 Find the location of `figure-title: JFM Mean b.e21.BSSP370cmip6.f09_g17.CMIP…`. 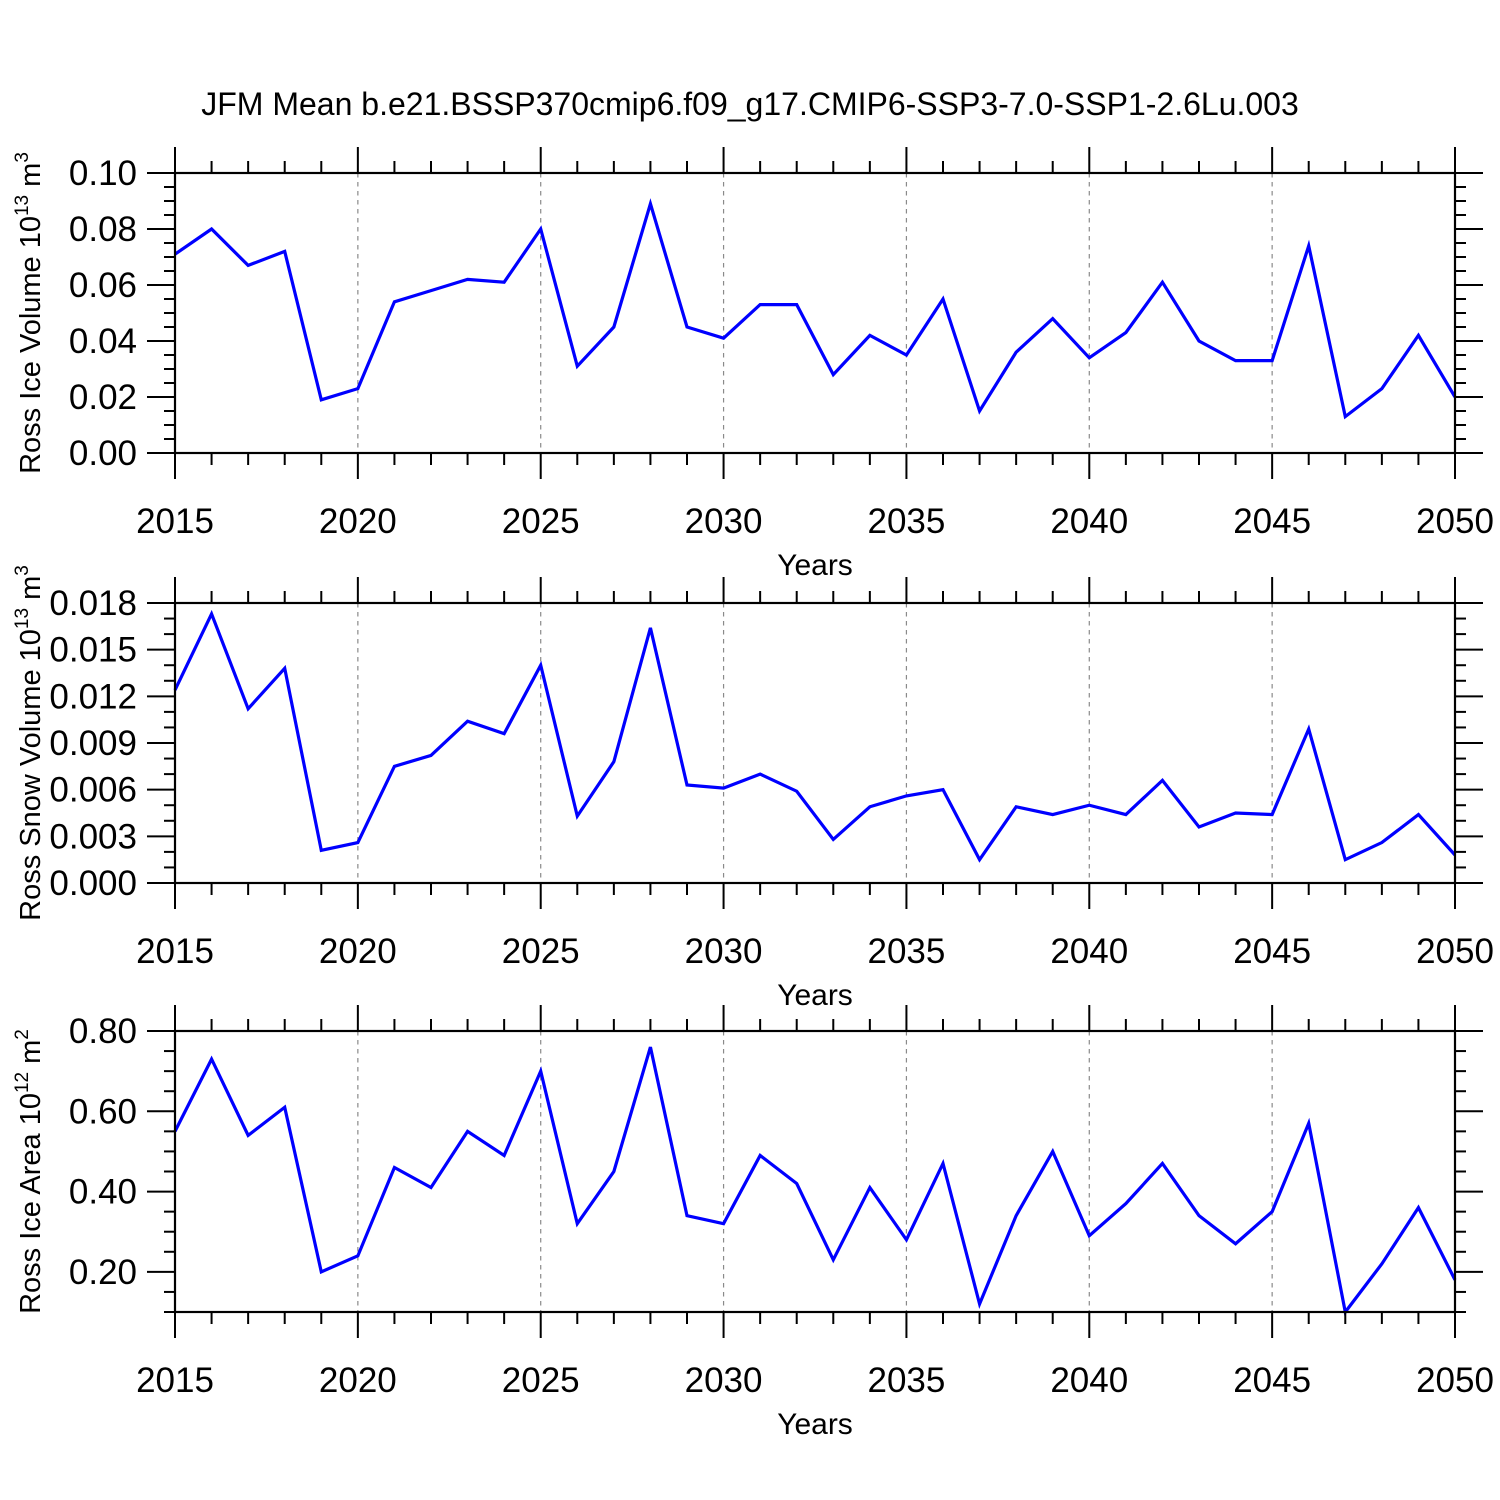

figure-title: JFM Mean b.e21.BSSP370cmip6.f09_g17.CMIP… is located at coordinates (750, 104).